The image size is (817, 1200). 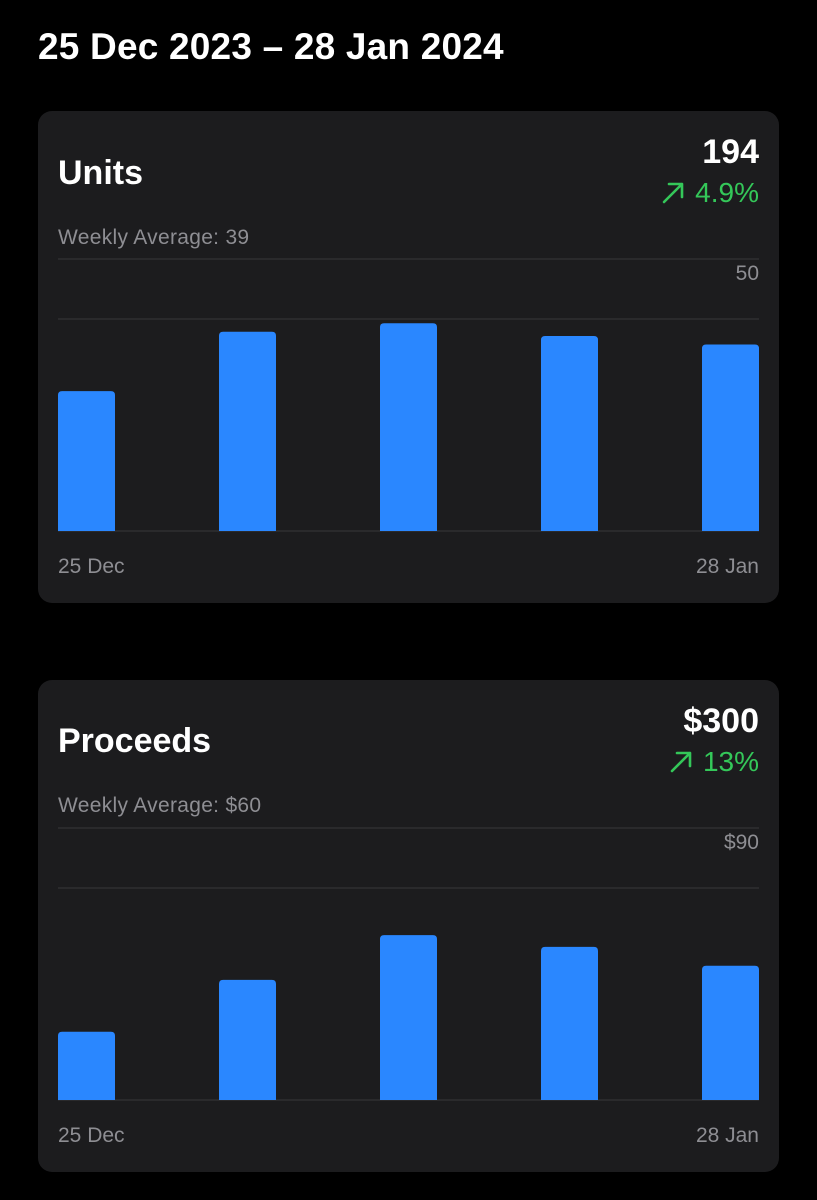 I want to click on y-tick-label: $90, so click(x=741, y=842).